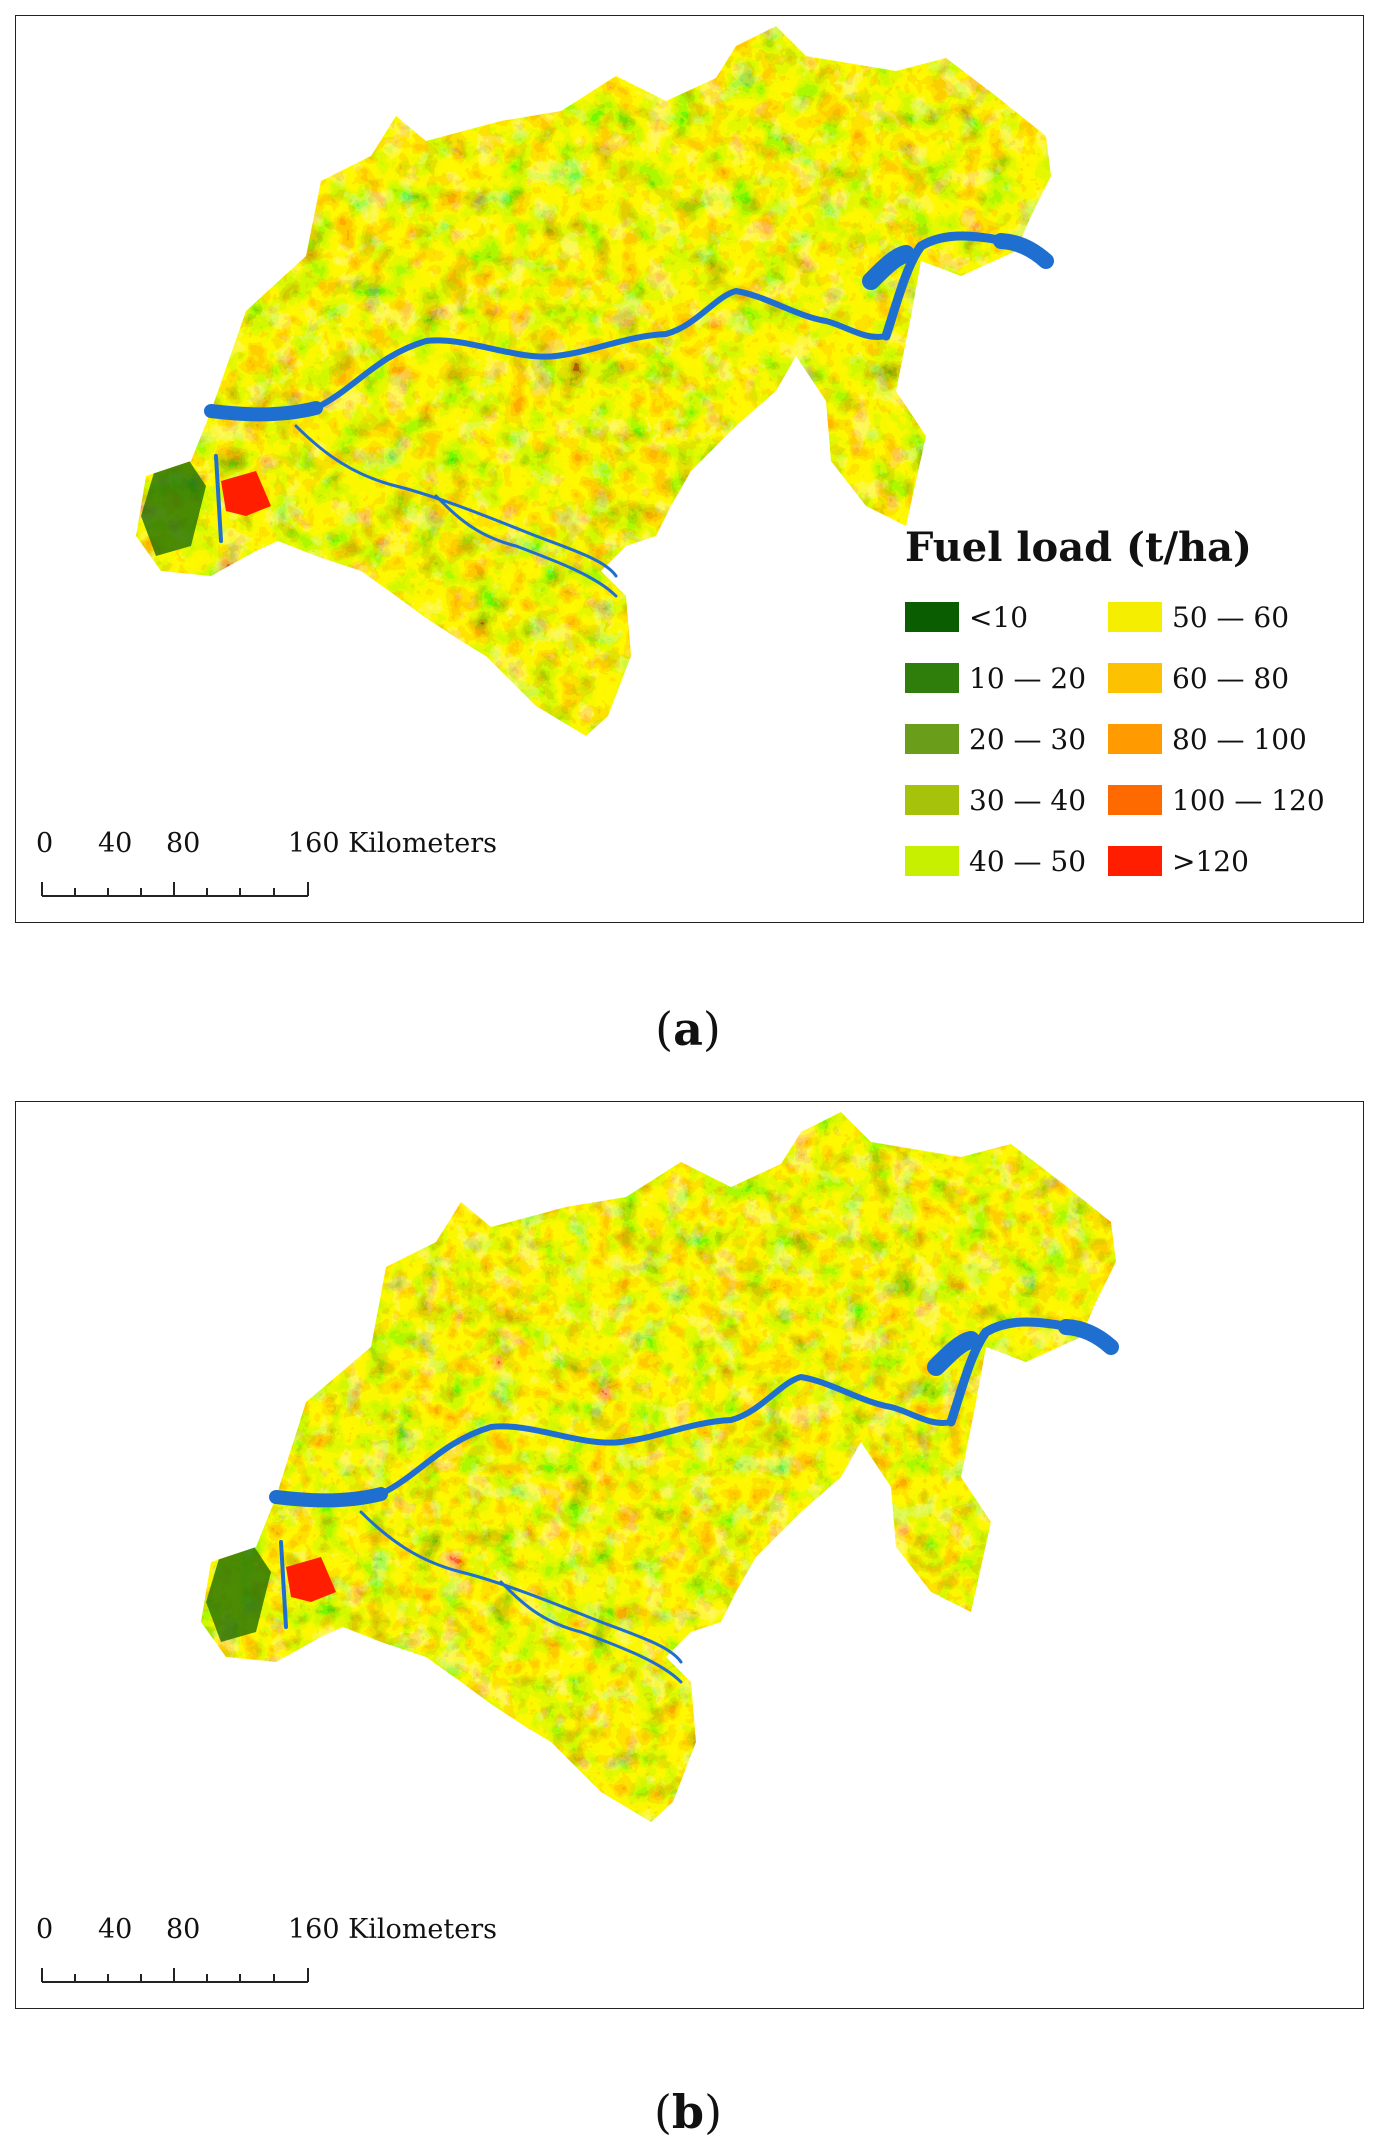 The height and width of the screenshot is (2153, 1376). I want to click on legend-item: >120, so click(1213, 861).